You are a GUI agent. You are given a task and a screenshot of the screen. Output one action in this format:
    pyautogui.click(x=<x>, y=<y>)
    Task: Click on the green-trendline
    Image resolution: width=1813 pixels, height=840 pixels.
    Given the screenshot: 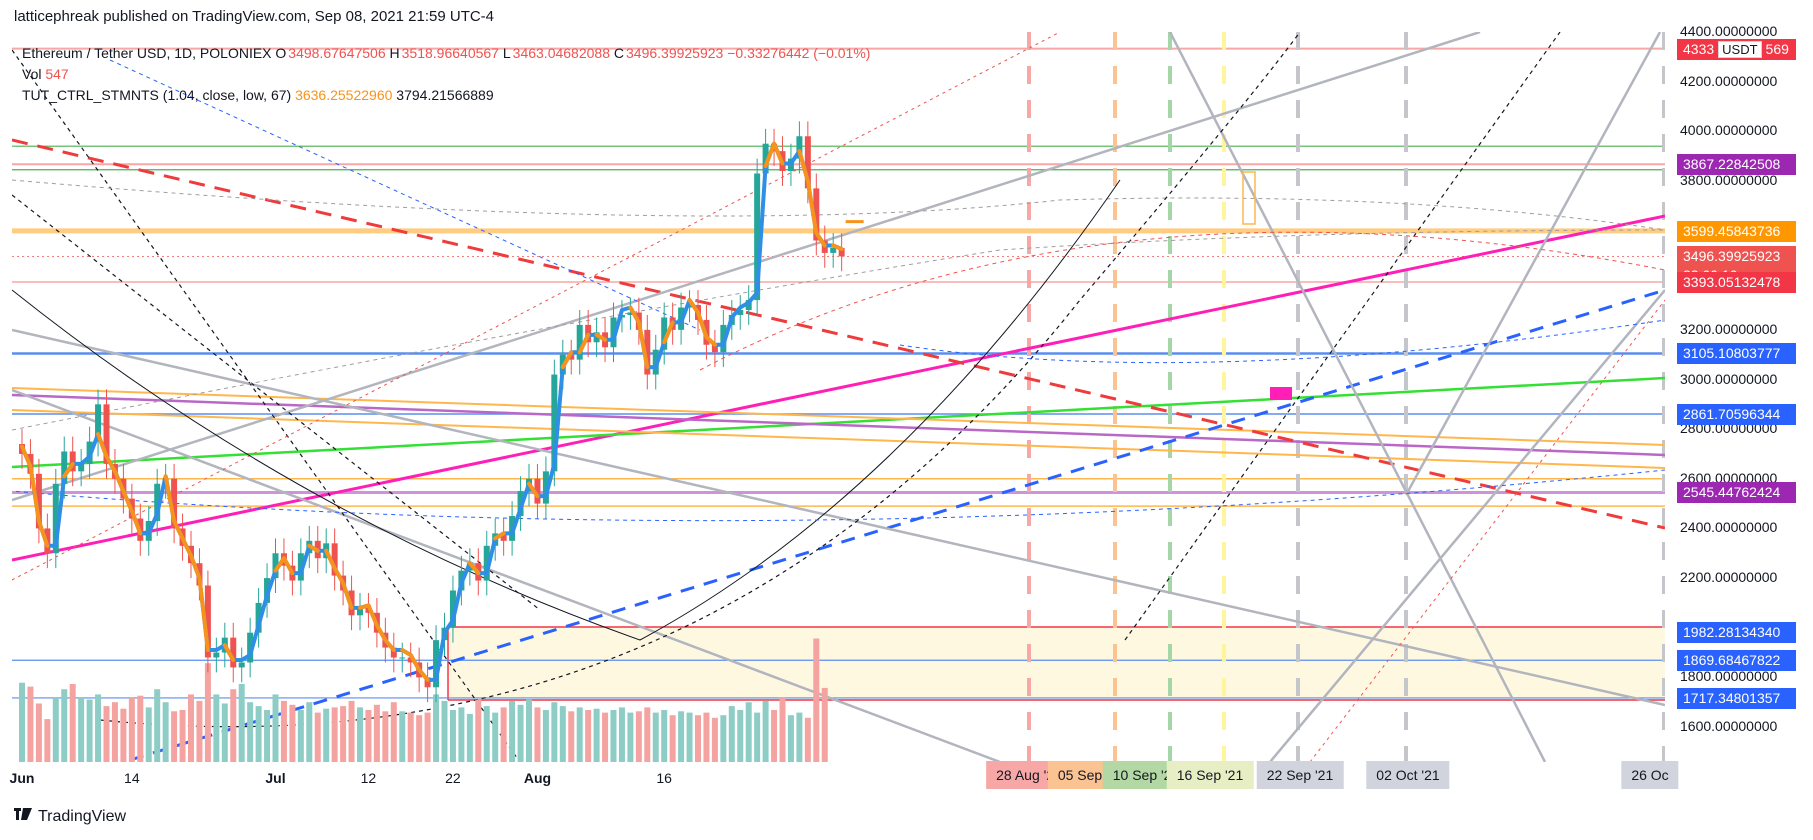 What is the action you would take?
    pyautogui.click(x=838, y=422)
    